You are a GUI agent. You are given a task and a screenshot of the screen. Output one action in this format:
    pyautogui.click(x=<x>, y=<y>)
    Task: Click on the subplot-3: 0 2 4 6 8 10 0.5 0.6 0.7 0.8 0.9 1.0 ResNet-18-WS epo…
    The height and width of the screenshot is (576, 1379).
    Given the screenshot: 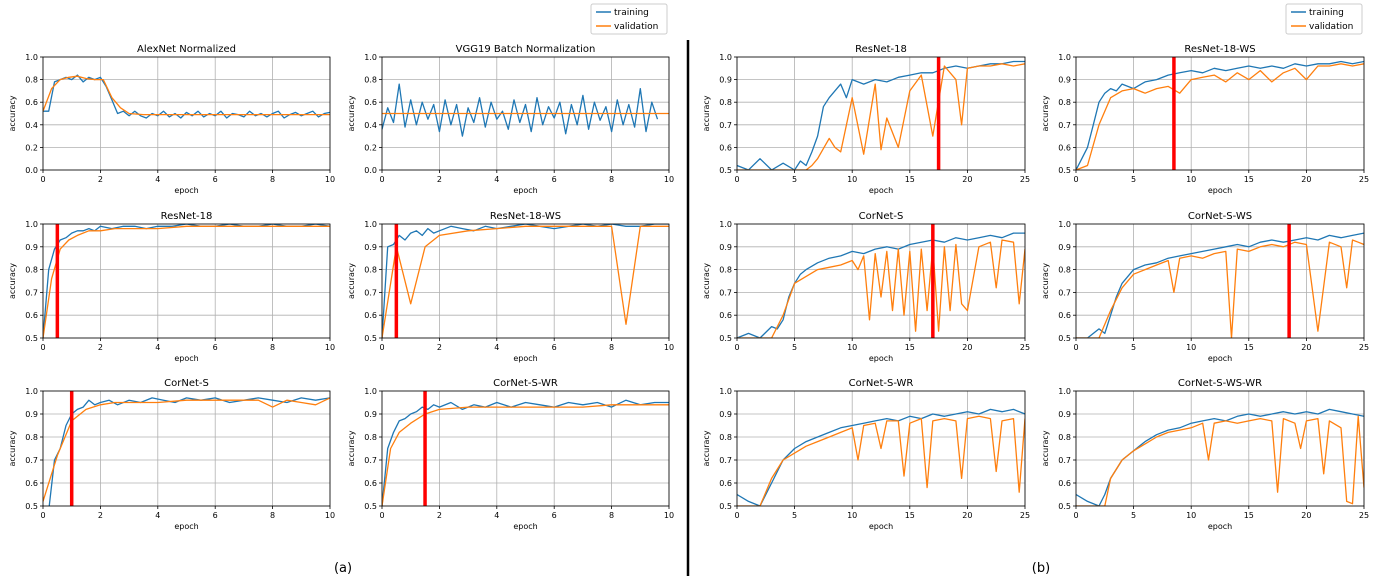 What is the action you would take?
    pyautogui.click(x=510, y=287)
    